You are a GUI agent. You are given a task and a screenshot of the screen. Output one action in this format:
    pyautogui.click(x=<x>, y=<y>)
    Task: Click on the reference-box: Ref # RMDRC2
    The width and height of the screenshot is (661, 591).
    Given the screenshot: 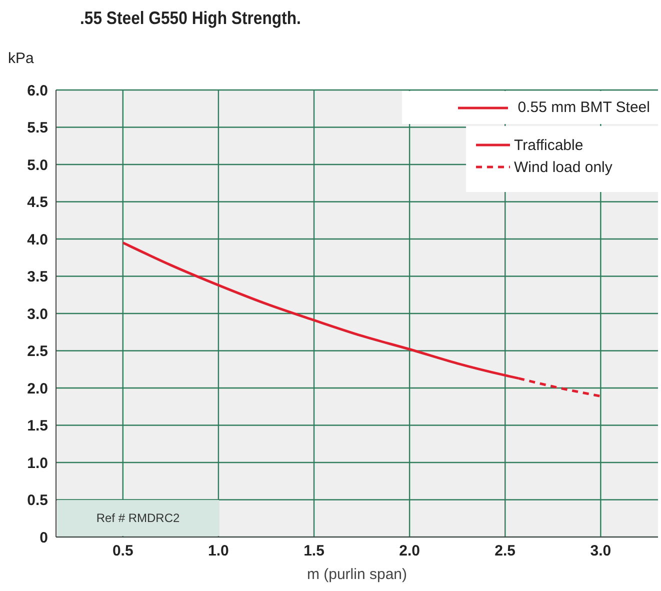 What is the action you would take?
    pyautogui.click(x=138, y=518)
    